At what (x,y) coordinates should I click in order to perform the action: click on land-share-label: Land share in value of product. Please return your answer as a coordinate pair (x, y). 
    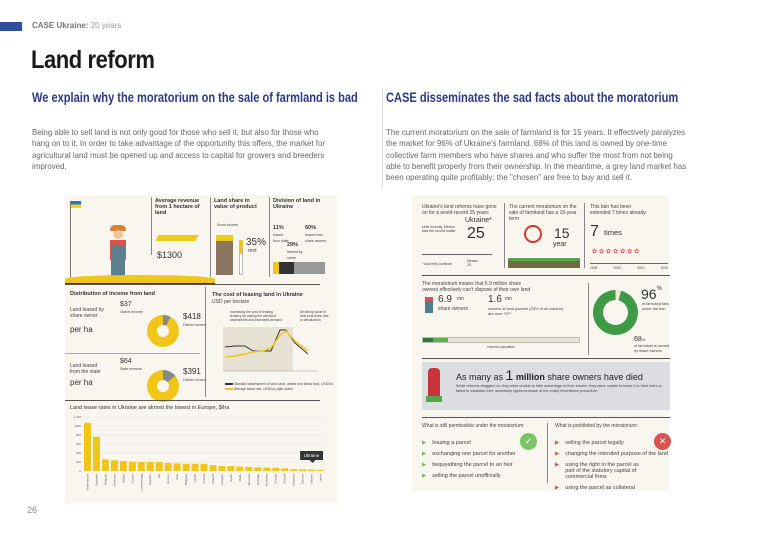
    Looking at the image, I should click on (235, 204).